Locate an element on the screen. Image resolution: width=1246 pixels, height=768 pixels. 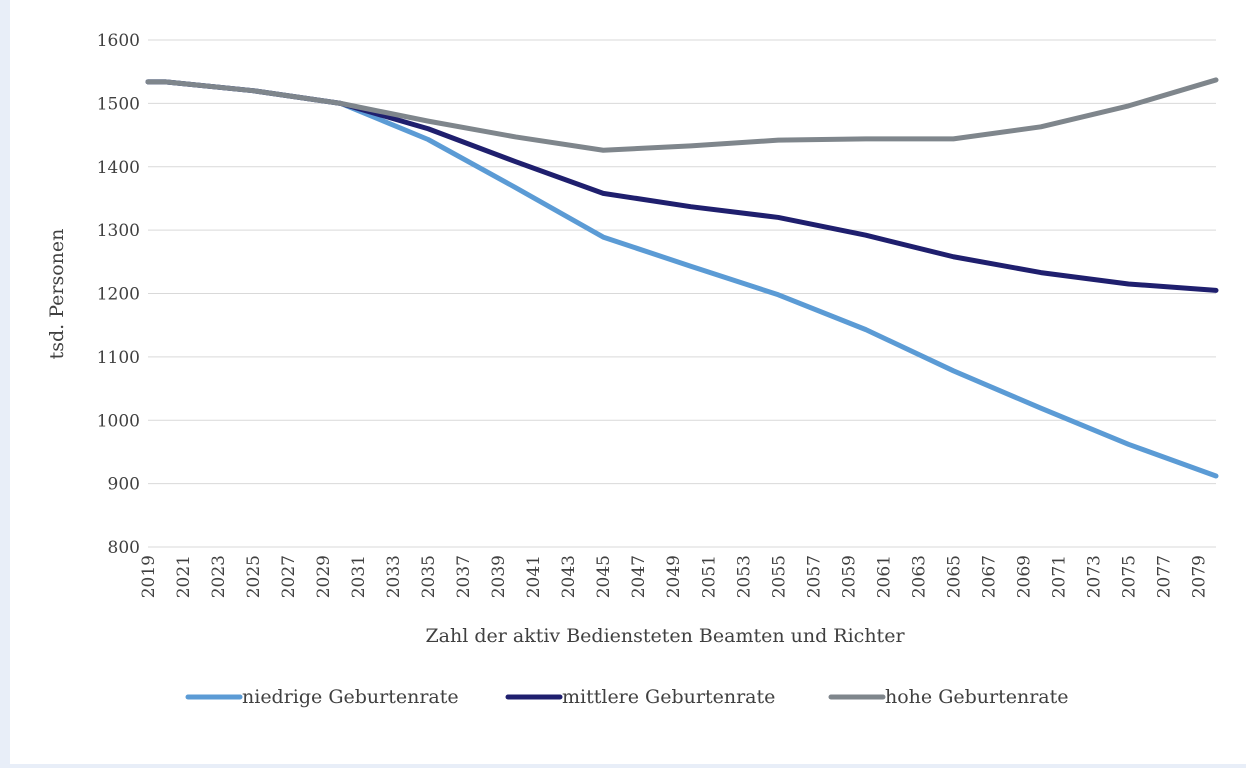
x-tick-2055: 2055 is located at coordinates (779, 576).